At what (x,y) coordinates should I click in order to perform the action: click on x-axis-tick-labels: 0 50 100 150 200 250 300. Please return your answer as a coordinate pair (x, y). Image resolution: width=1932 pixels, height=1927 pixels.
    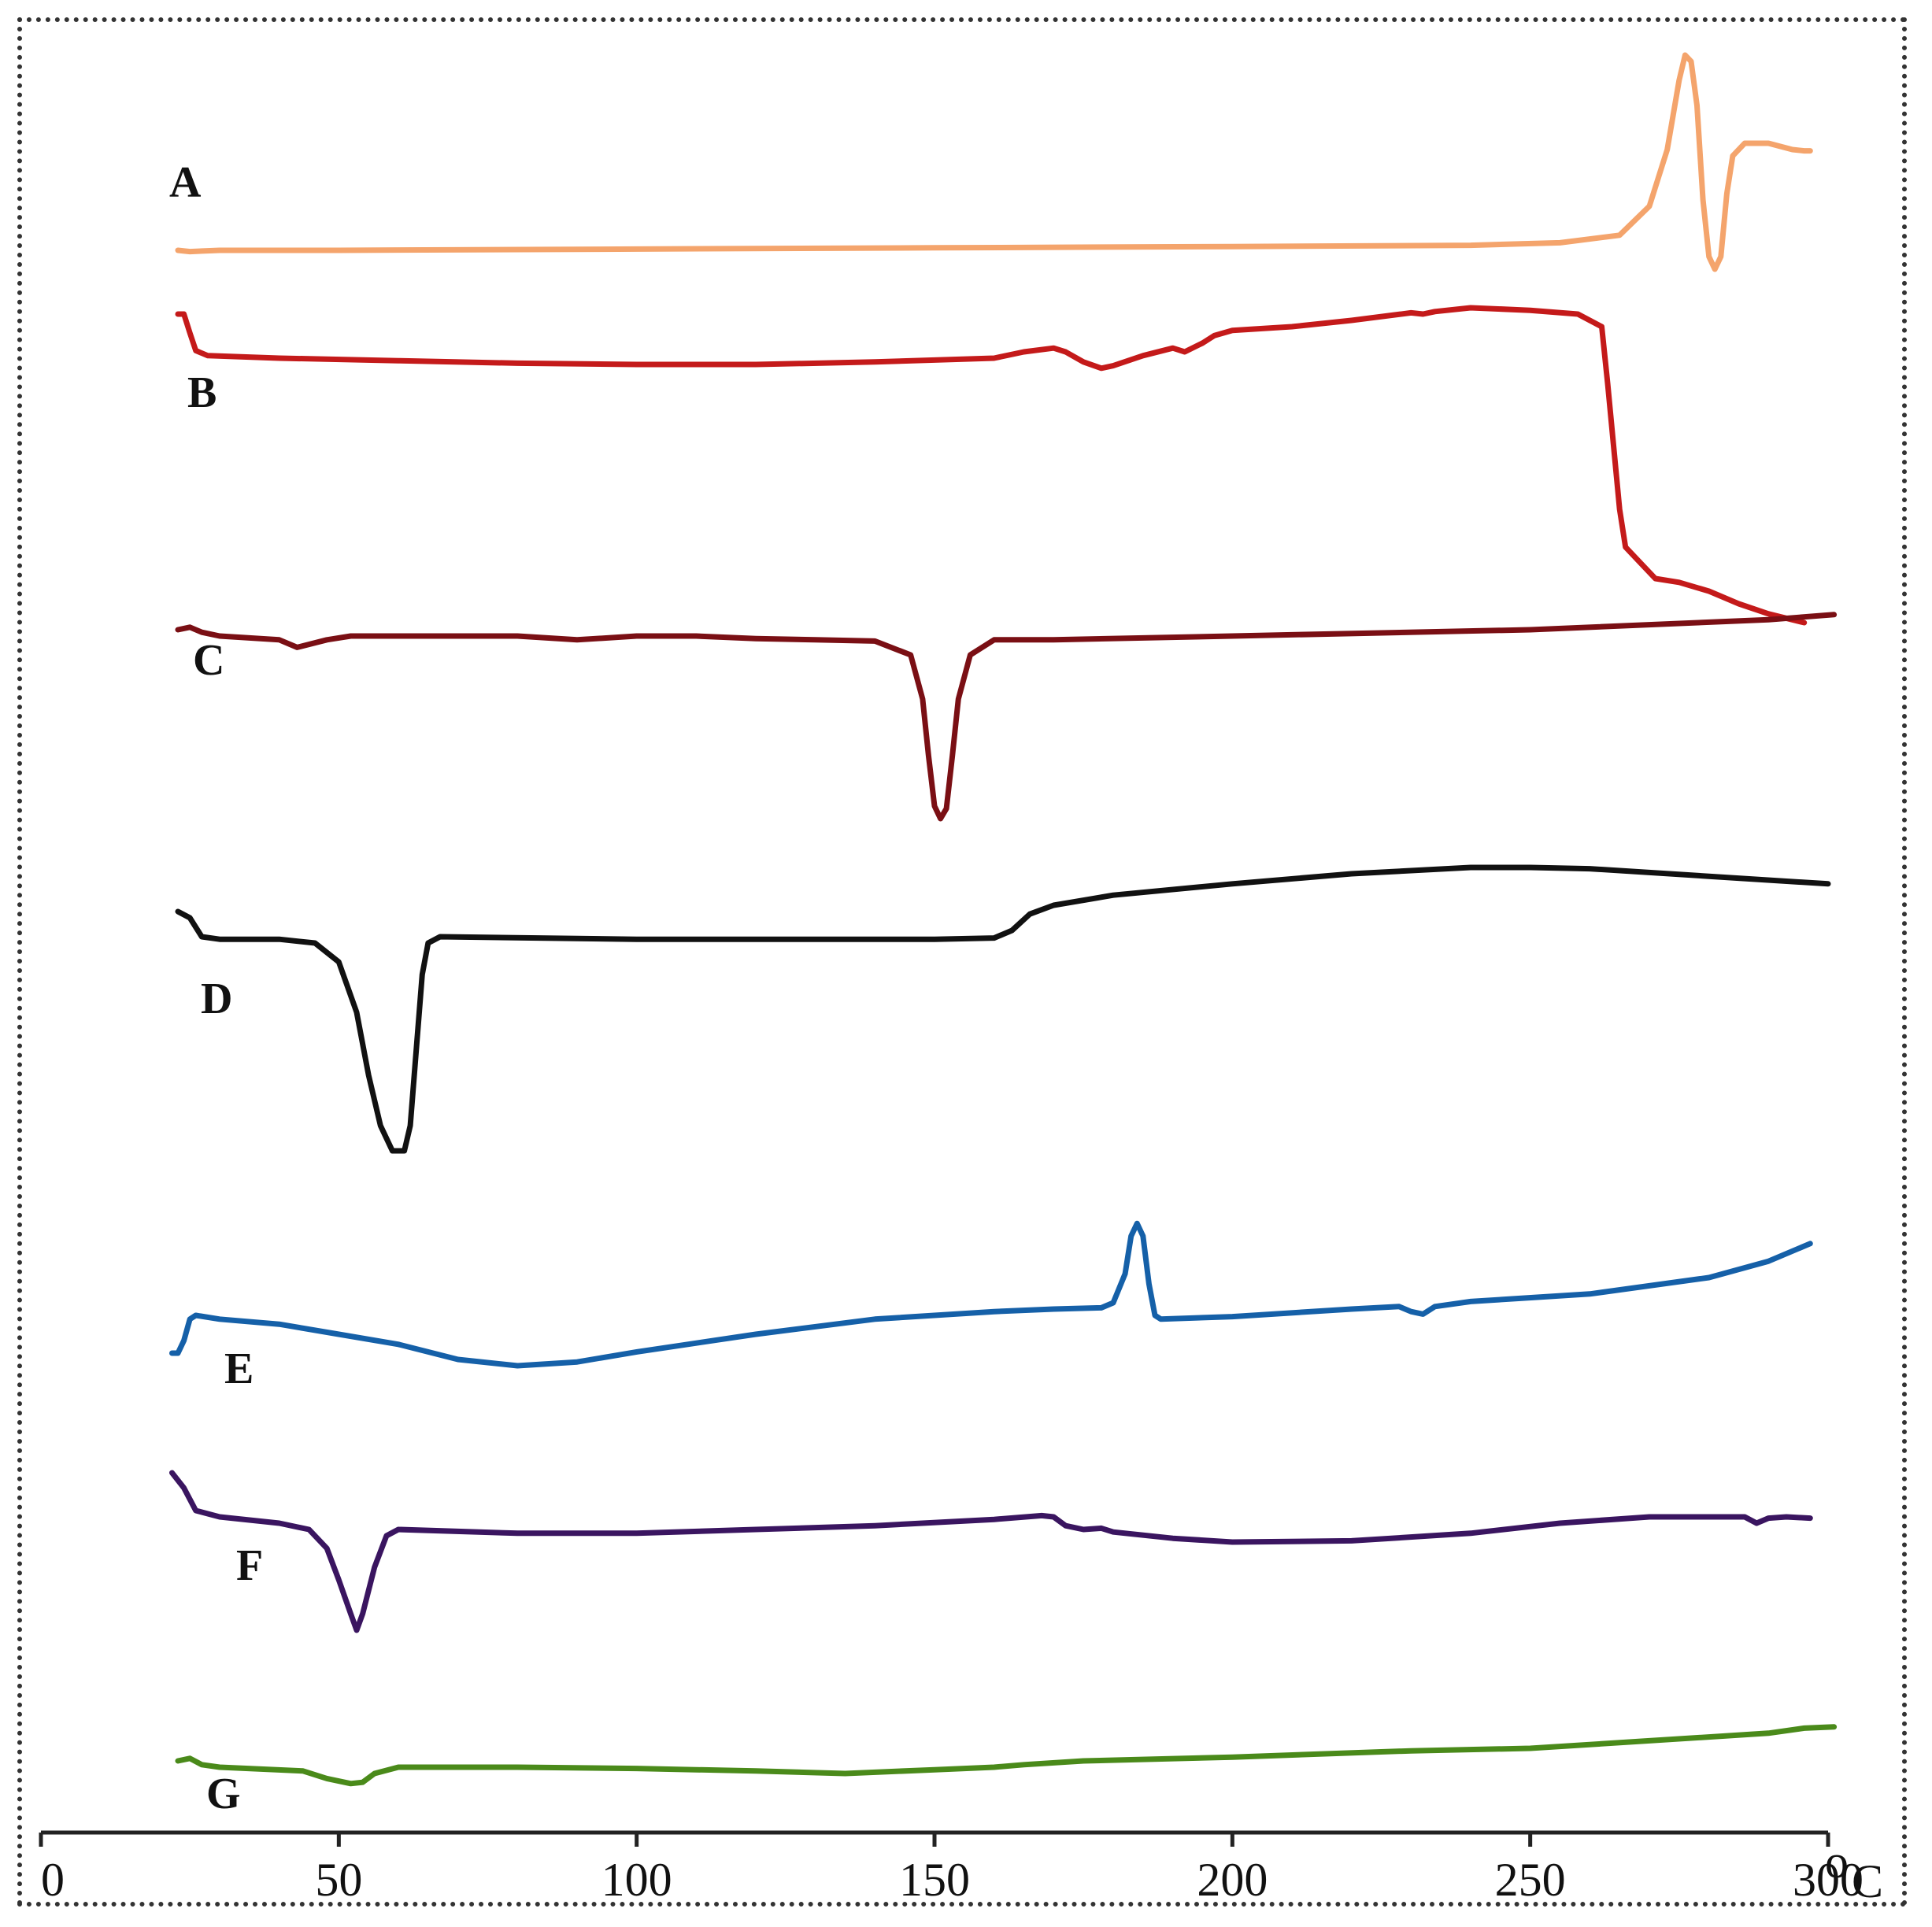
    Looking at the image, I should click on (952, 1880).